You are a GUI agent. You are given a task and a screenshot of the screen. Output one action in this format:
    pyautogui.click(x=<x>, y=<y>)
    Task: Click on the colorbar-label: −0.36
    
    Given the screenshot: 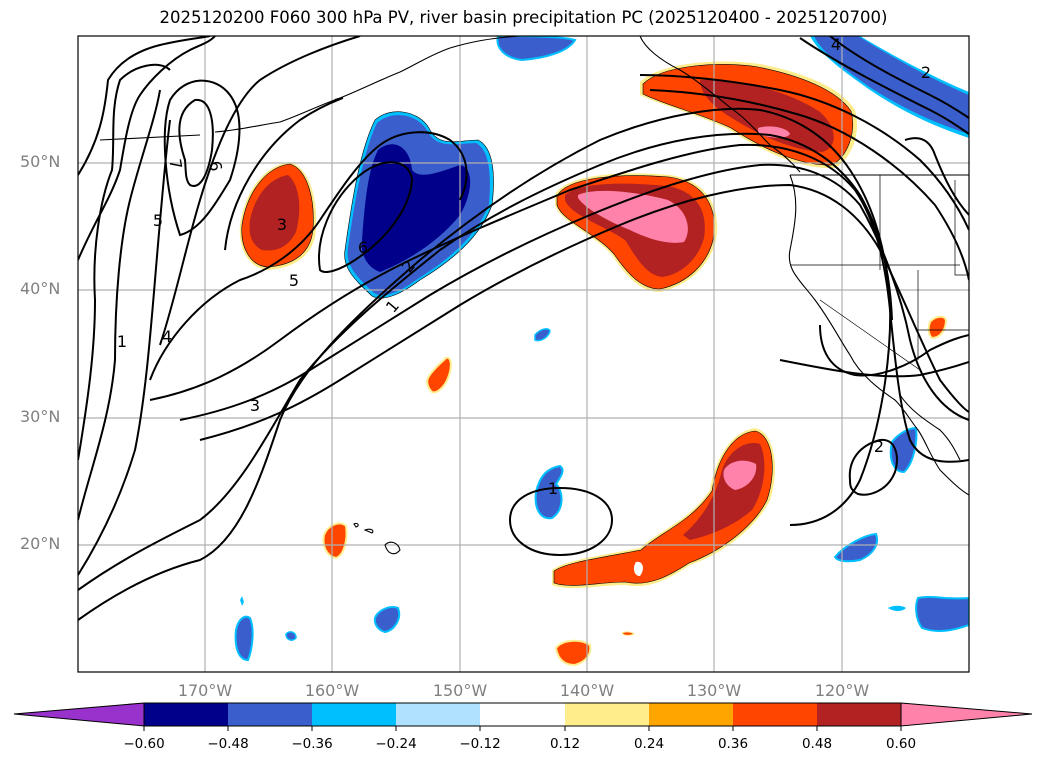 What is the action you would take?
    pyautogui.click(x=312, y=744)
    